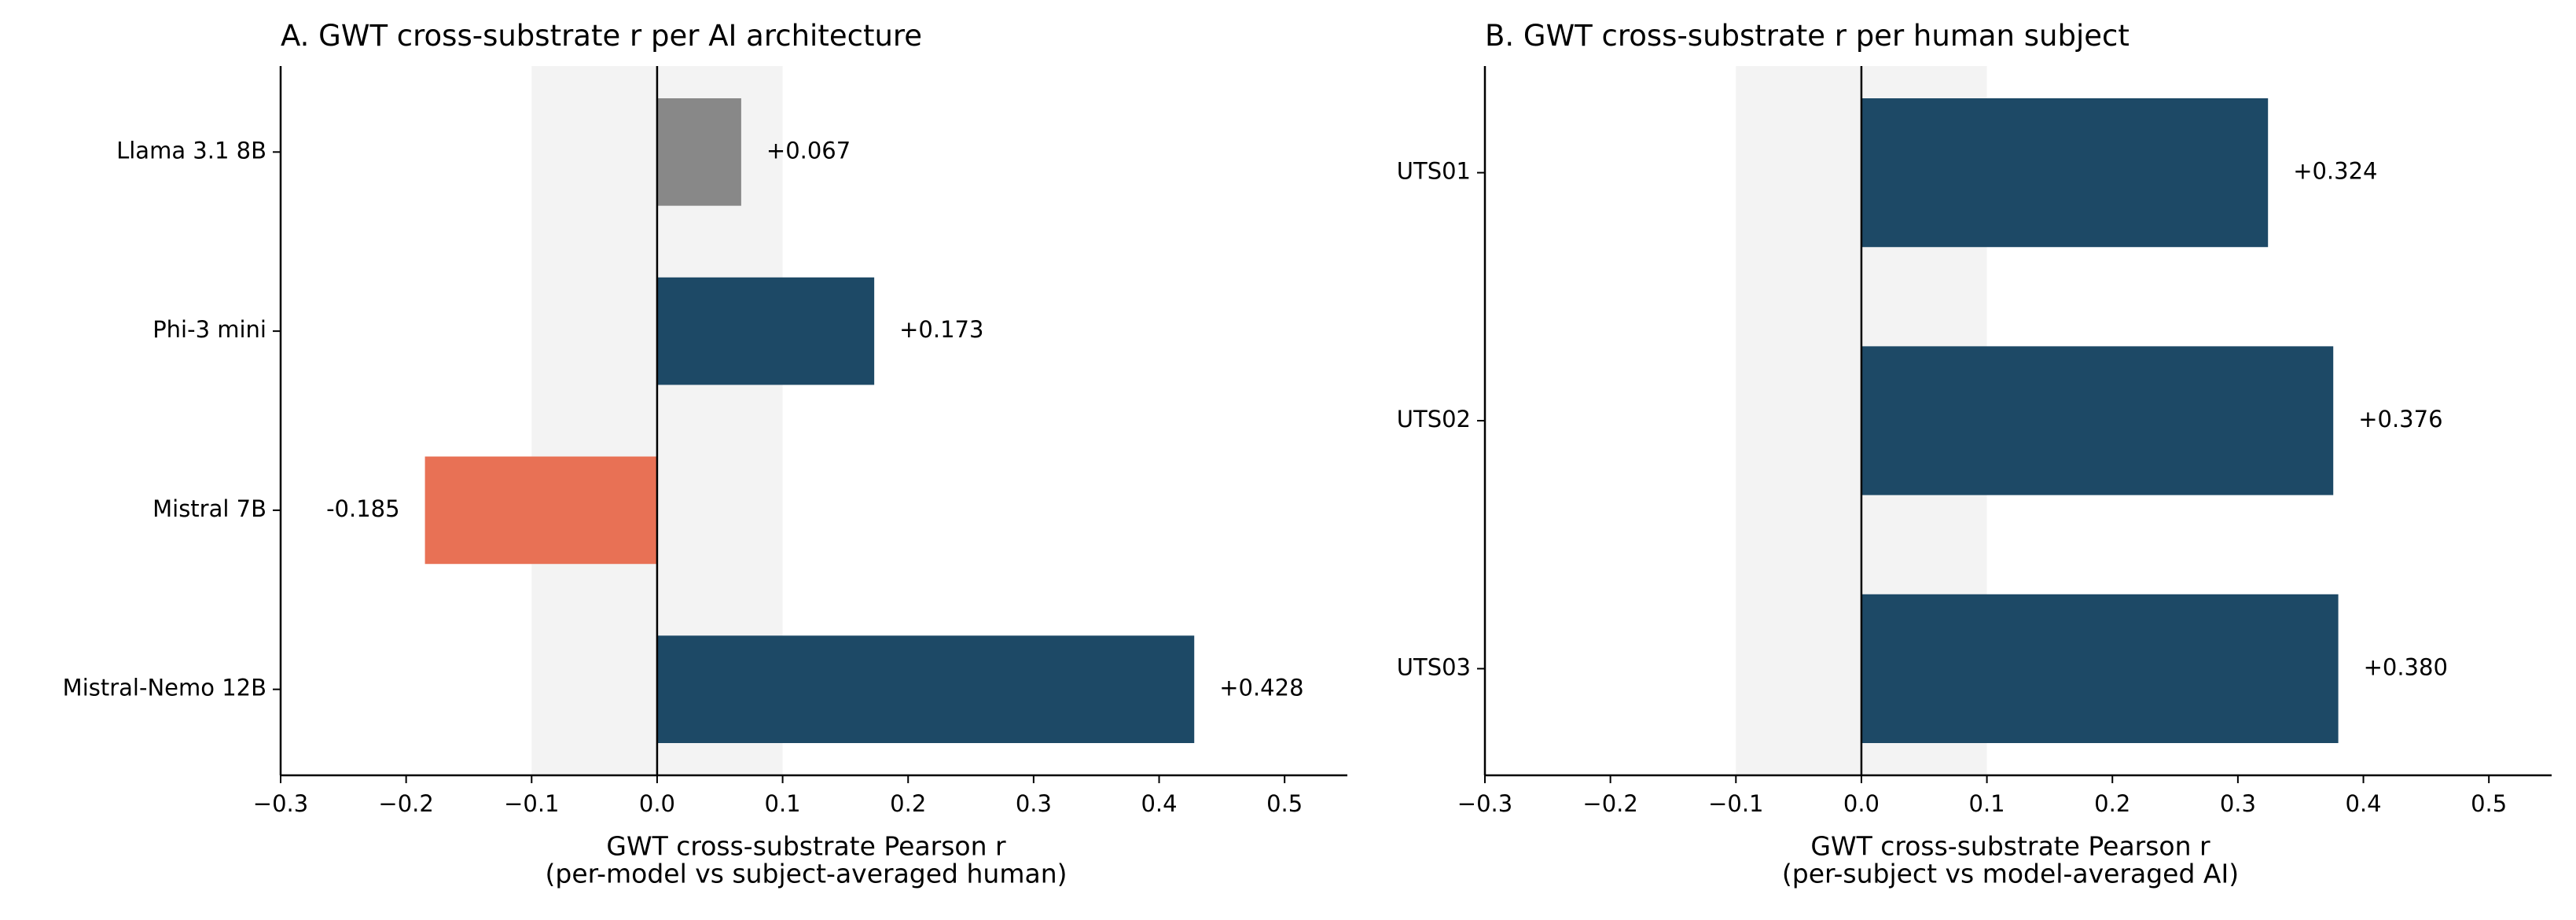  What do you see at coordinates (164, 688) in the screenshot?
I see `y-tick-label: Mistral-Nemo 12B` at bounding box center [164, 688].